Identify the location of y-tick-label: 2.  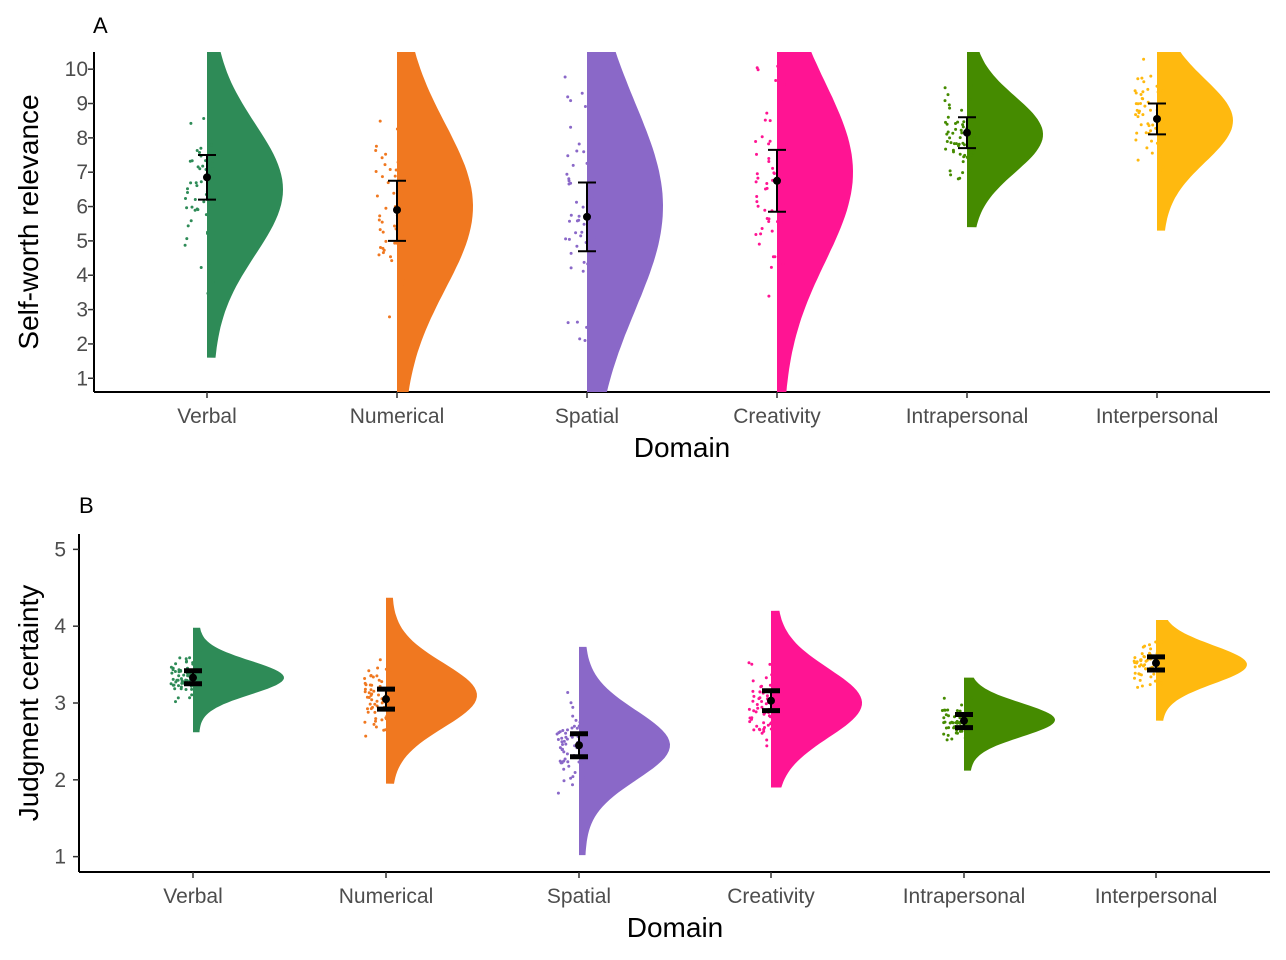
(82, 344).